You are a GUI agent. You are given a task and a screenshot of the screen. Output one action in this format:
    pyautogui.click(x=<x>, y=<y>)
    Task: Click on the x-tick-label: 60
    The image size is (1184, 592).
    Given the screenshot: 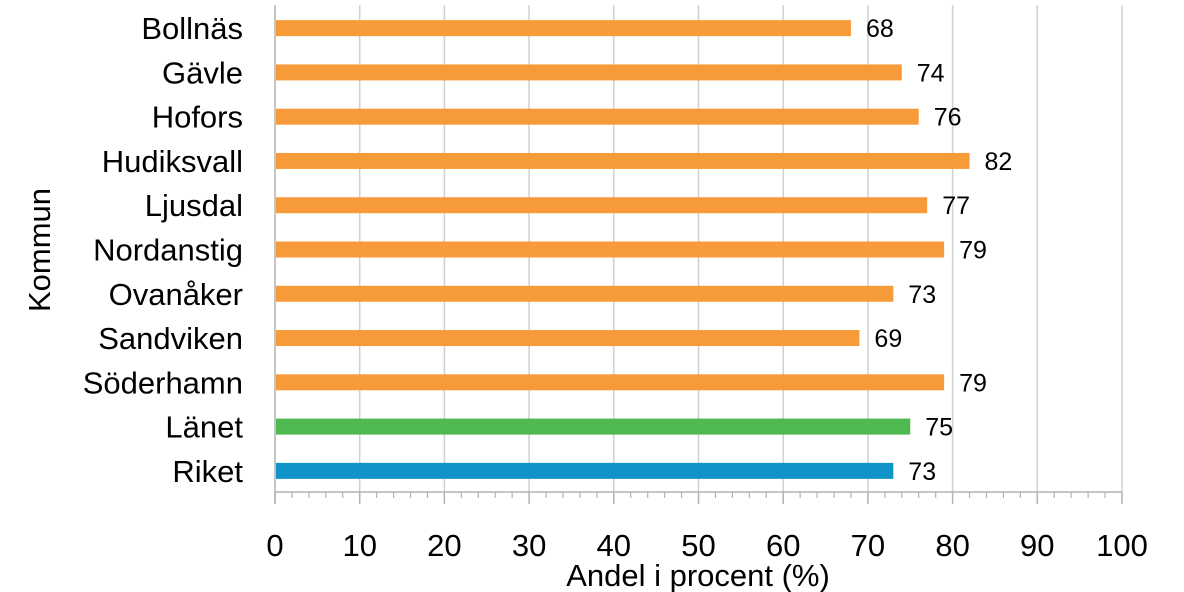 What is the action you would take?
    pyautogui.click(x=783, y=545)
    